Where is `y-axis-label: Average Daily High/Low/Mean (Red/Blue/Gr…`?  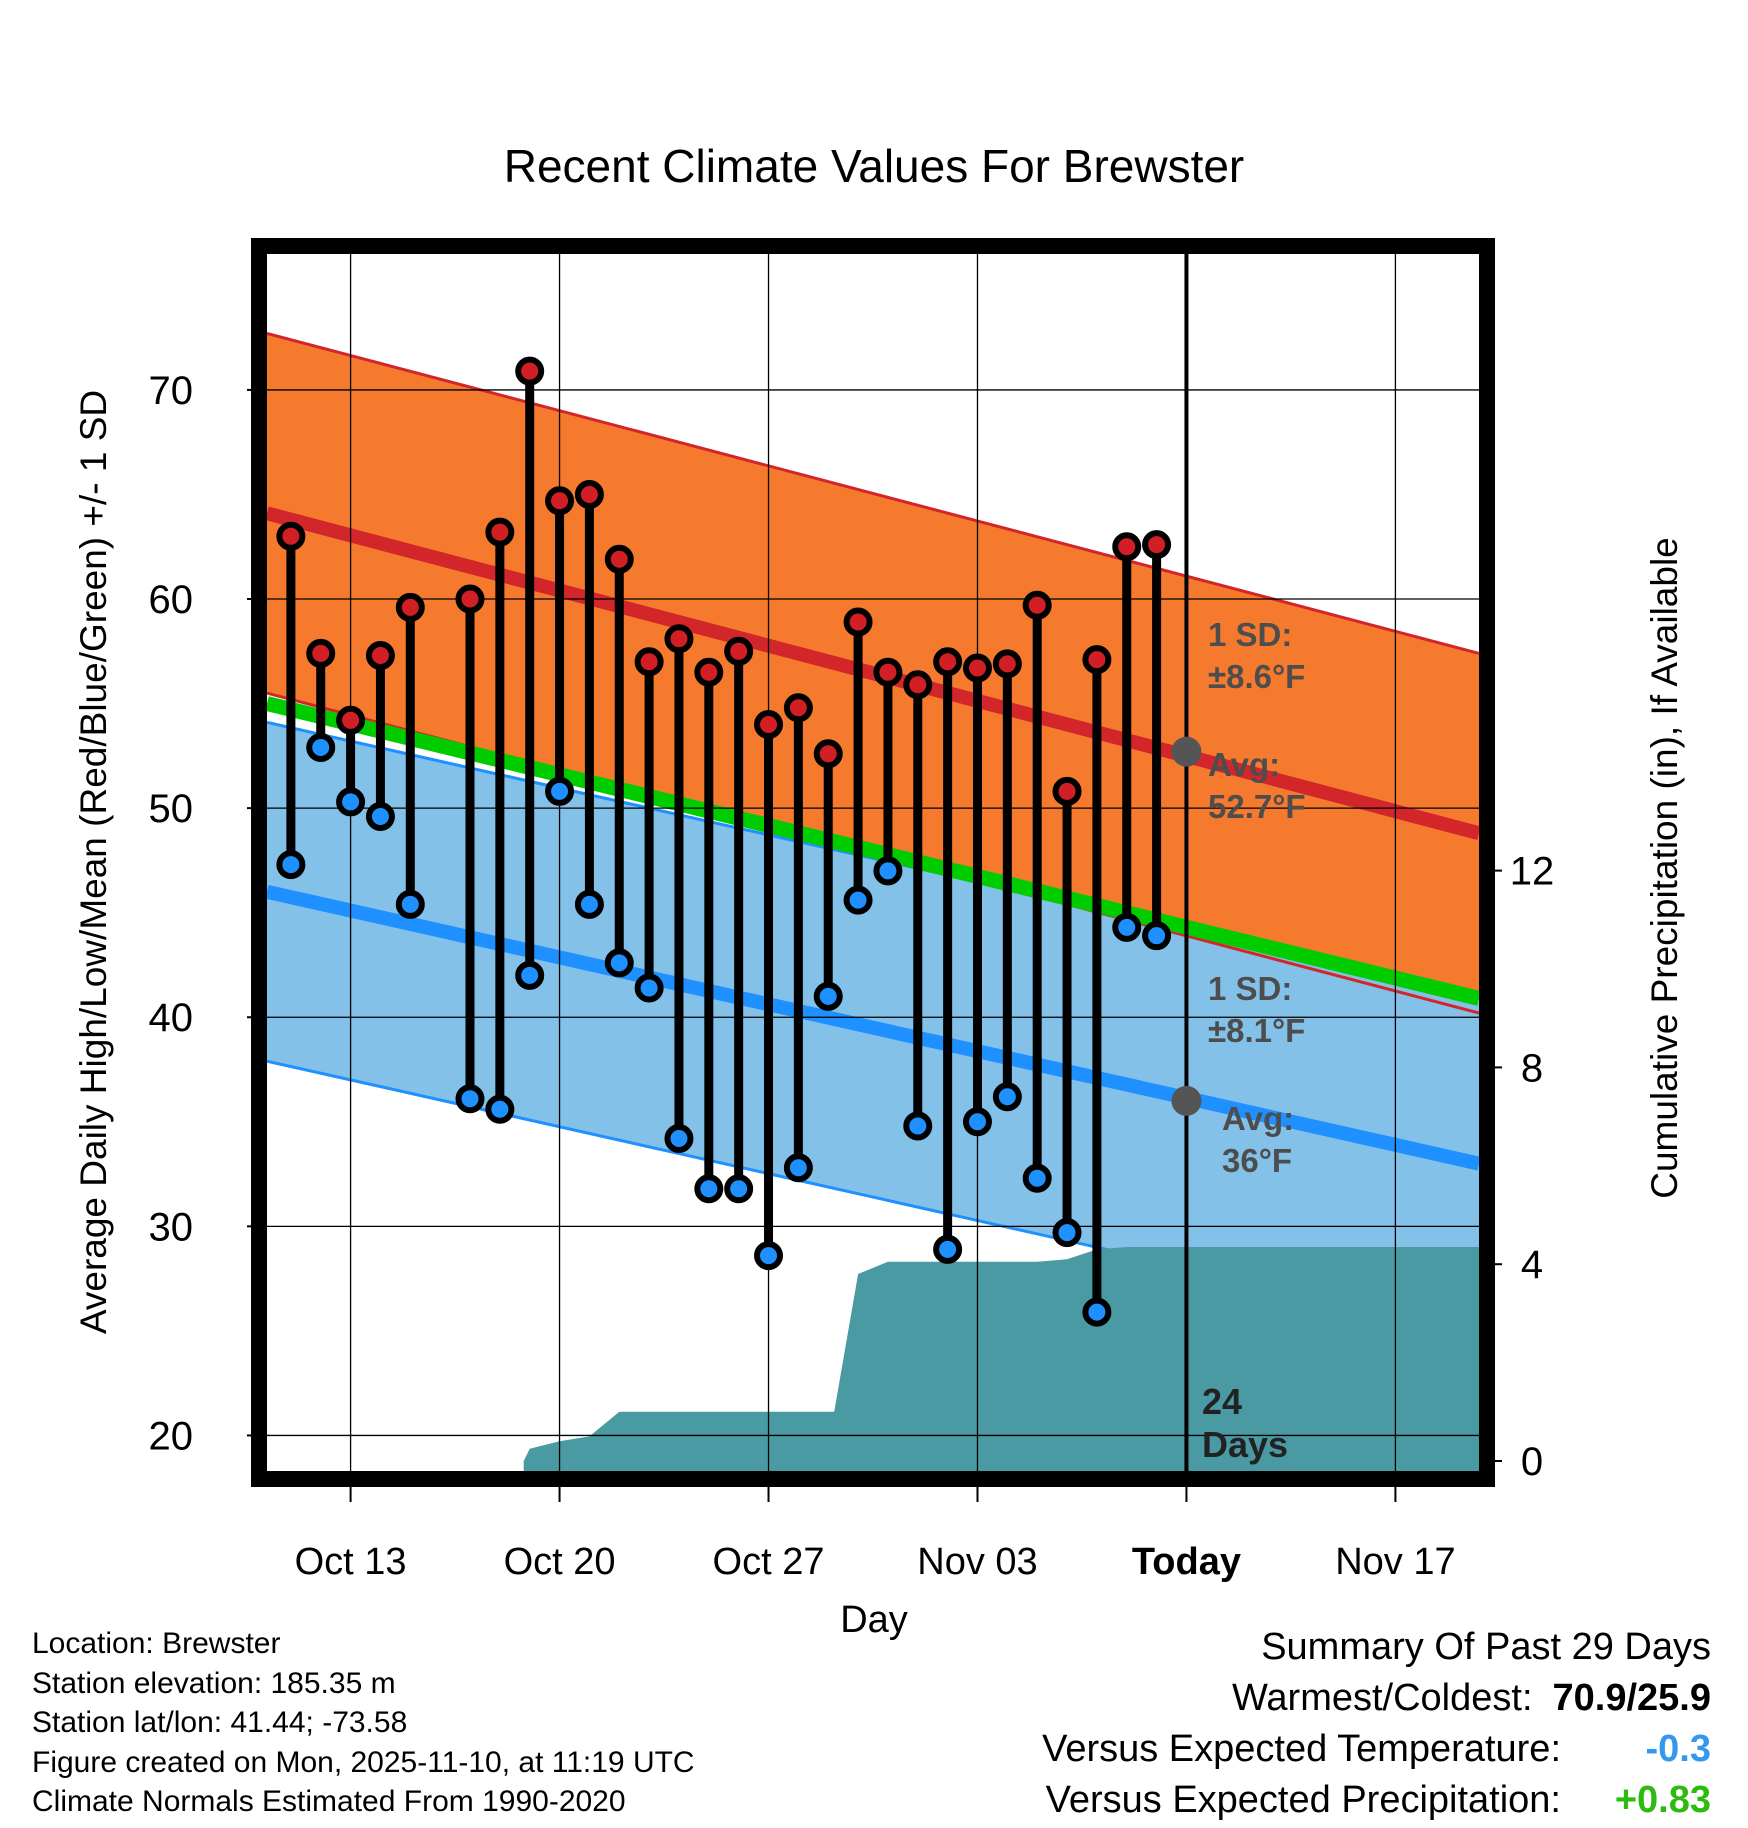 y-axis-label: Average Daily High/Low/Mean (Red/Blue/Gr… is located at coordinates (93, 862).